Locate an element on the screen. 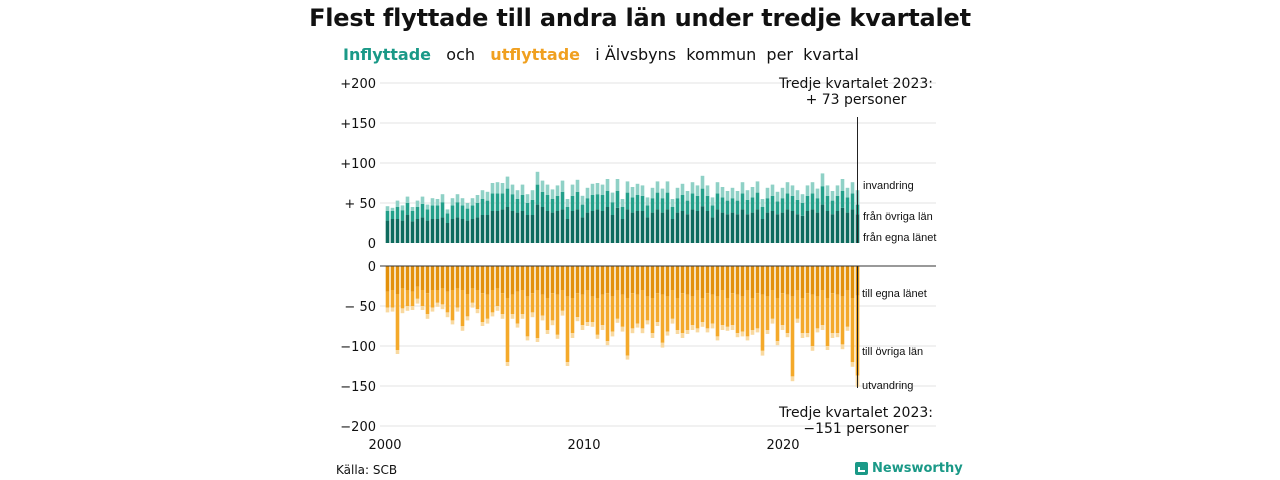 The height and width of the screenshot is (480, 1280). subtitle-utflyttade: utflyttade is located at coordinates (535, 54).